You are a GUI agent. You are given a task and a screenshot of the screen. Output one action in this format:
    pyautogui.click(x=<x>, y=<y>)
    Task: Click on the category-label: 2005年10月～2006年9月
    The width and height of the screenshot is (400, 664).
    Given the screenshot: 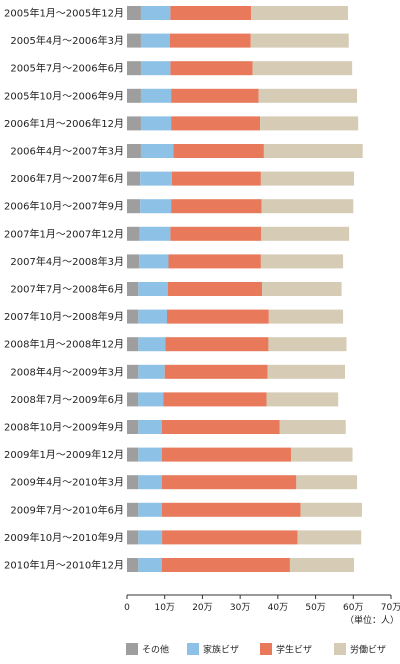 What is the action you would take?
    pyautogui.click(x=64, y=95)
    